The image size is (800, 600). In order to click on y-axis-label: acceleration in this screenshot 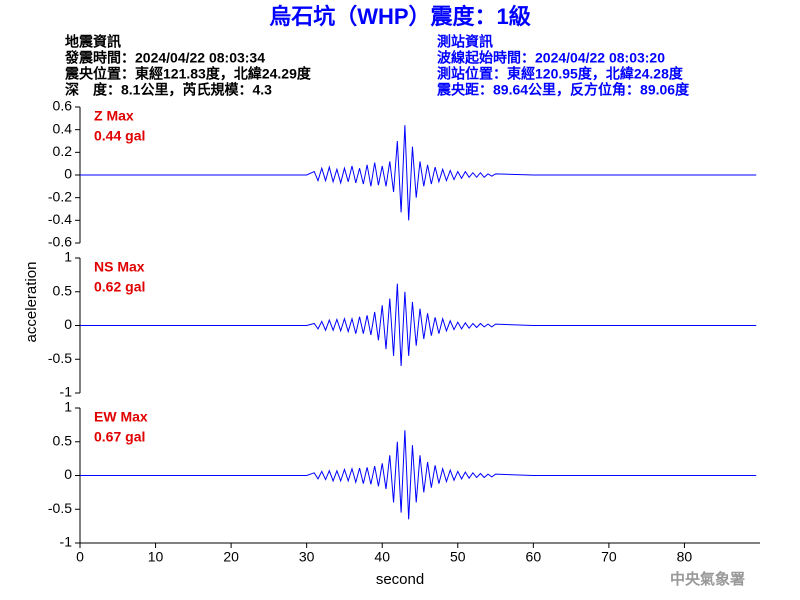, I will do `click(31, 302)`.